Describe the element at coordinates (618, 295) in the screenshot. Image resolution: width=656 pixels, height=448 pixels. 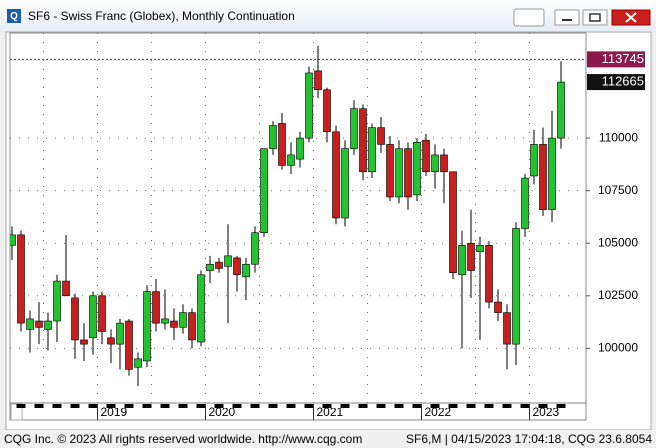
I see `y-tick-label: 102500` at that location.